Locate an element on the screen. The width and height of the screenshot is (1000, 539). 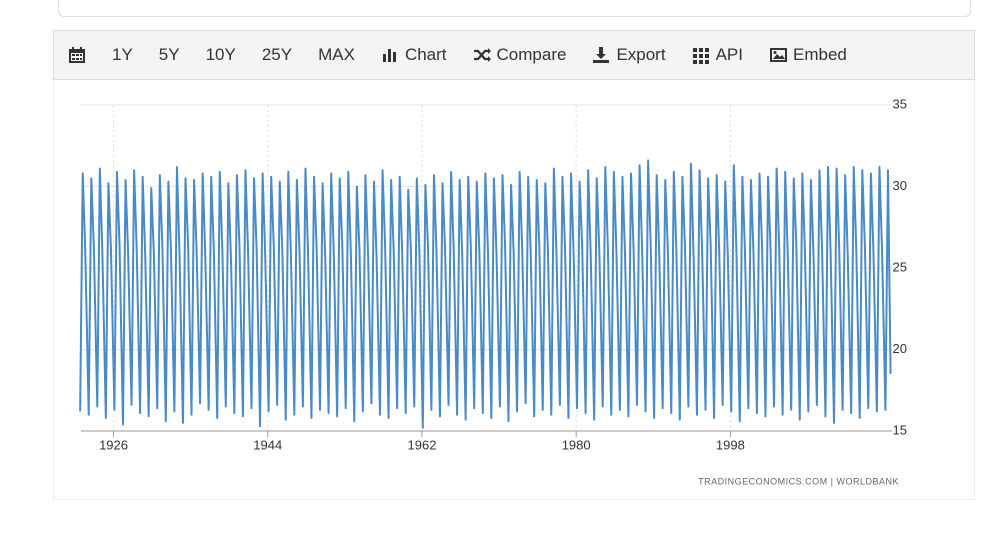
button-label: 1Y is located at coordinates (122, 54).